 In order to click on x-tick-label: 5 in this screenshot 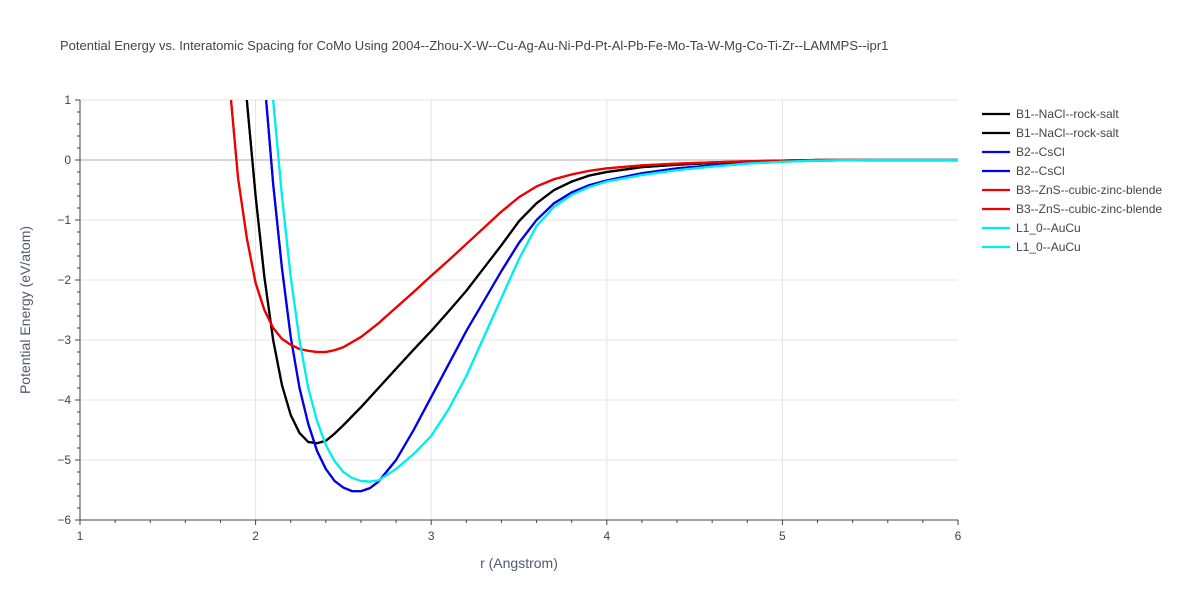, I will do `click(782, 536)`.